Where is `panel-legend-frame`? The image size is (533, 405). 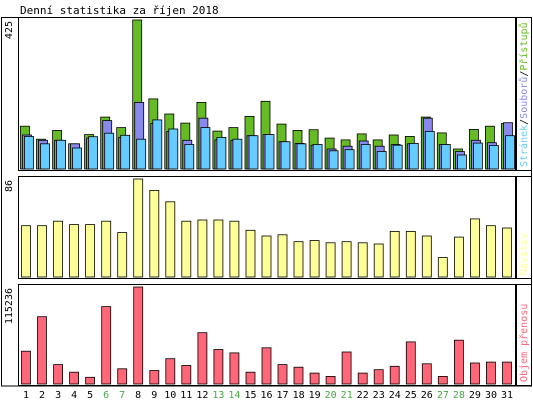 panel-legend-frame is located at coordinates (524, 335).